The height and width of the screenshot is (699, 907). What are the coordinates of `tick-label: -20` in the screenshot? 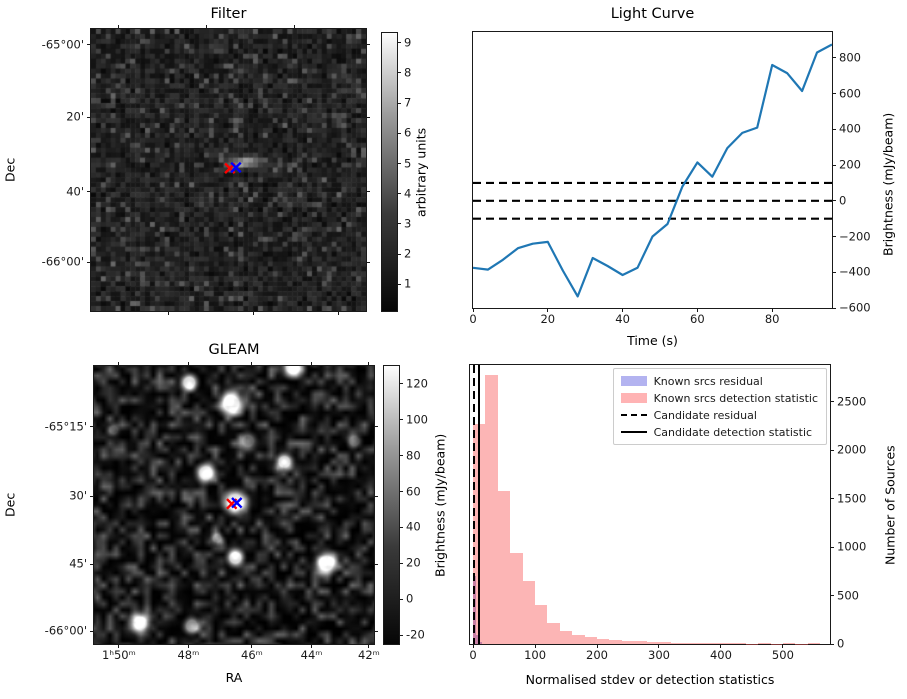 It's located at (415, 634).